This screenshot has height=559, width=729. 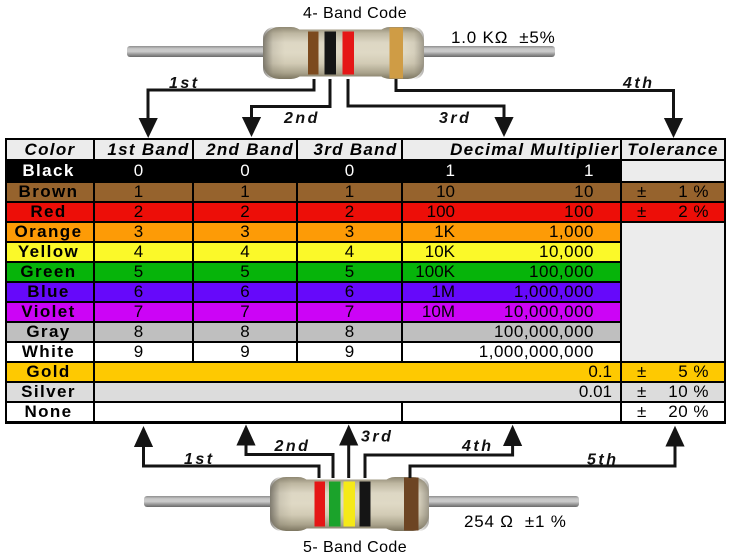 What do you see at coordinates (603, 460) in the screenshot?
I see `svg-text: 5th` at bounding box center [603, 460].